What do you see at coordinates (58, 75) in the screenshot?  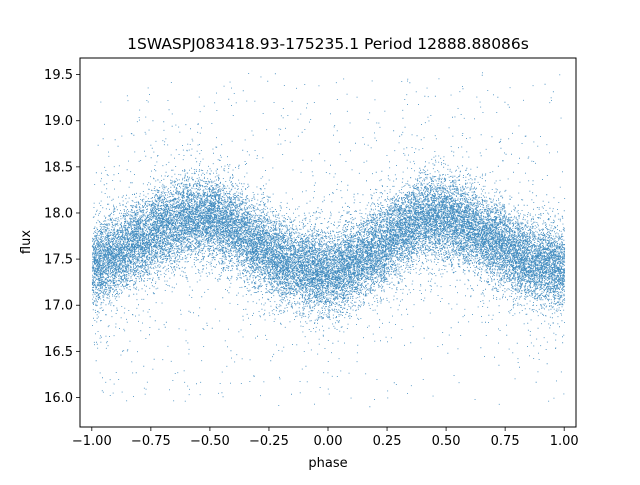 I see `y-tick-label: 19.5` at bounding box center [58, 75].